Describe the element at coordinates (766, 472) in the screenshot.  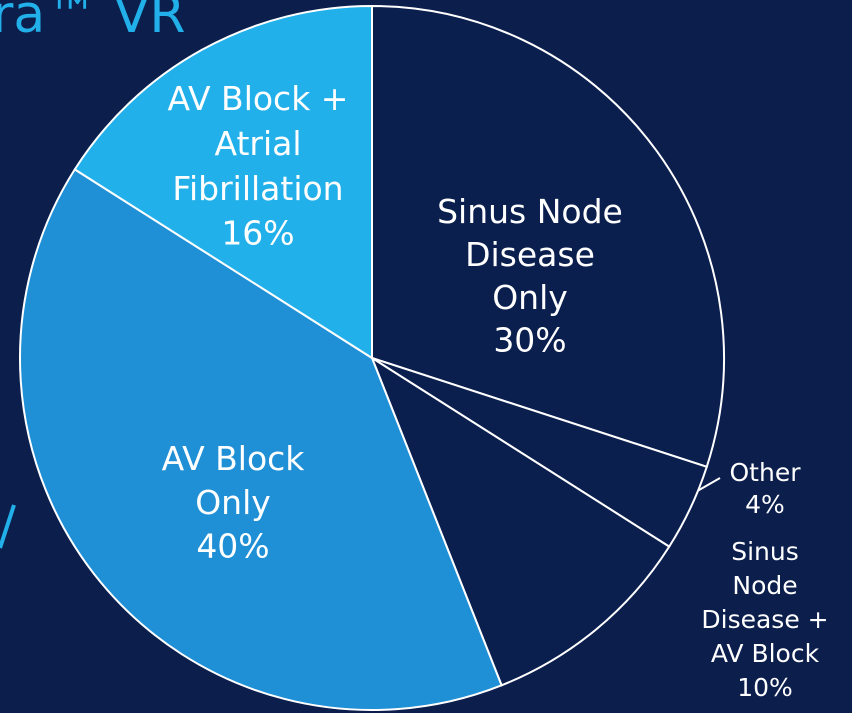
I see `slice-label: Other` at that location.